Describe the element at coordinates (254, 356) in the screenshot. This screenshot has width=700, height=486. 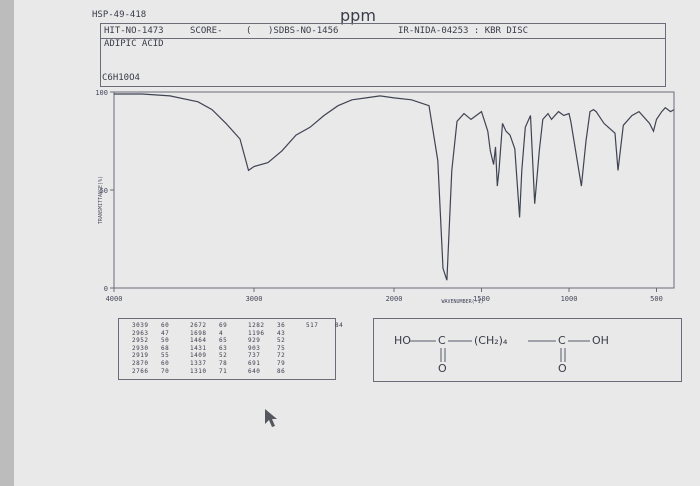
I see `peak-wavenumber: 737` at that location.